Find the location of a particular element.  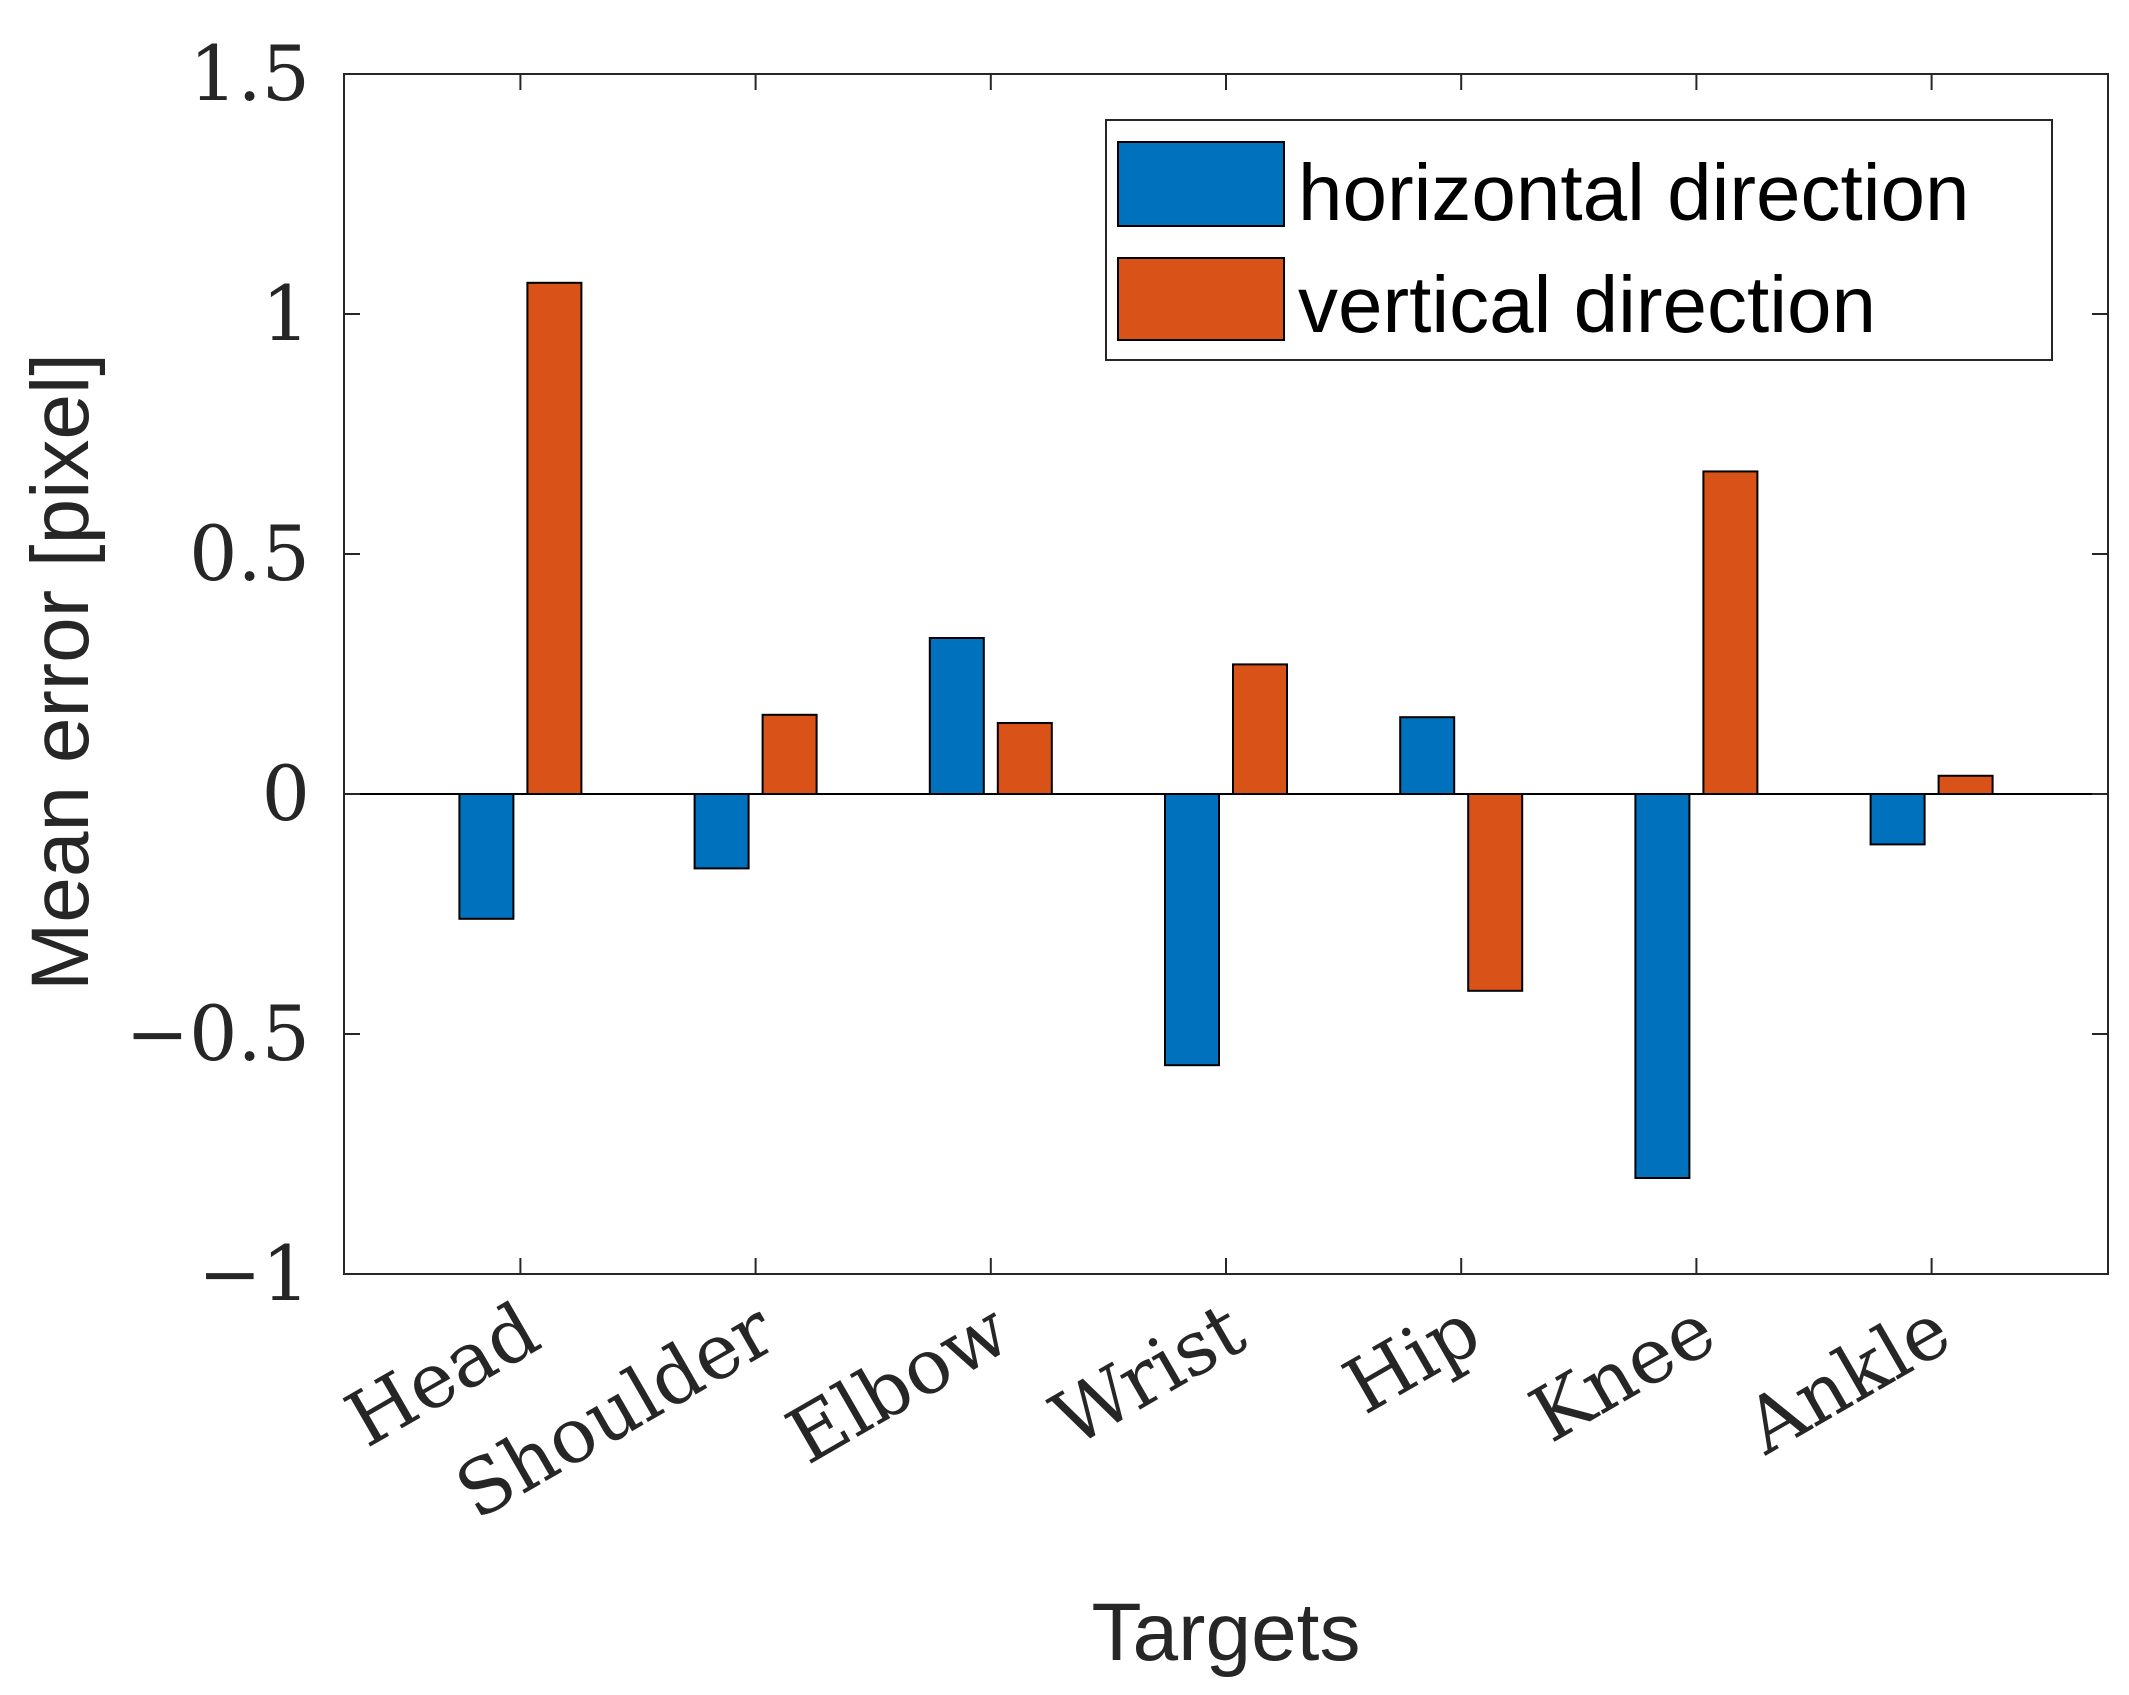

legend-swatch-vertical is located at coordinates (1201, 299).